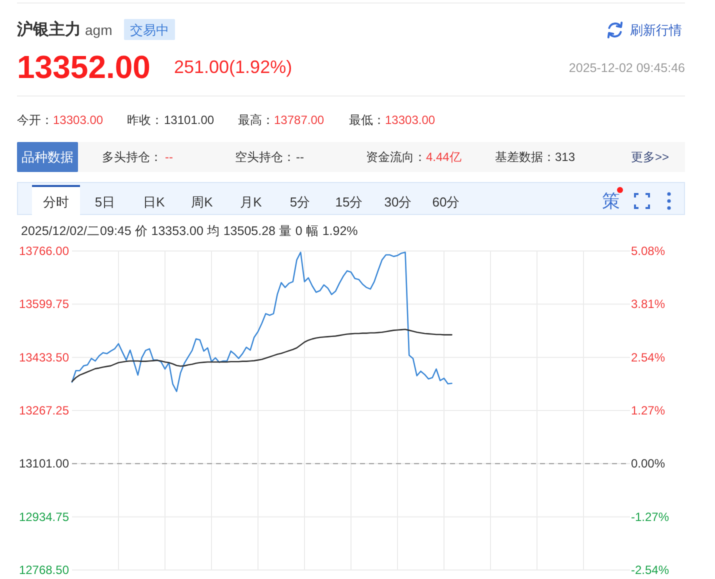 This screenshot has width=715, height=579. Describe the element at coordinates (44, 251) in the screenshot. I see `y-tick-label: 13766.00` at that location.